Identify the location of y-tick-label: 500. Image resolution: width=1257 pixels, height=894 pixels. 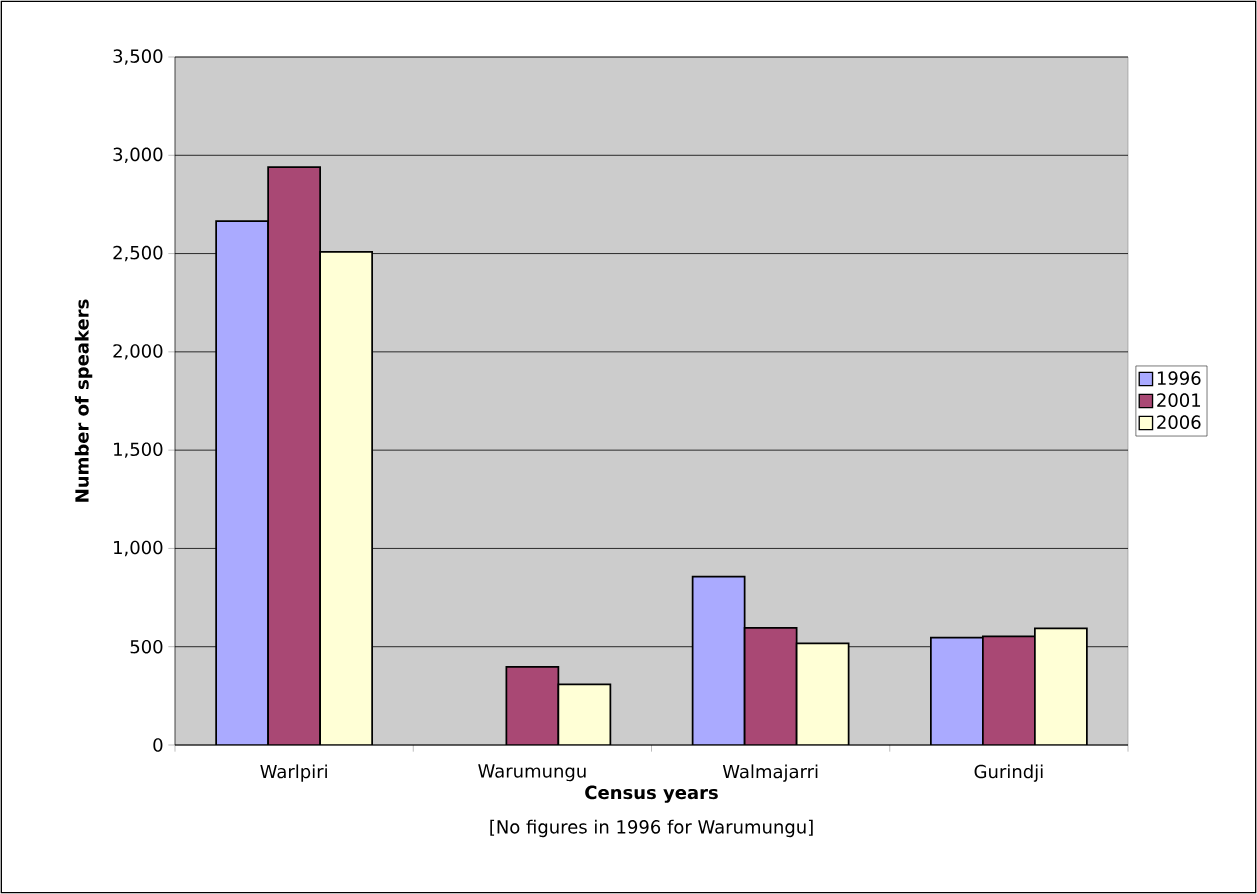
(146, 646).